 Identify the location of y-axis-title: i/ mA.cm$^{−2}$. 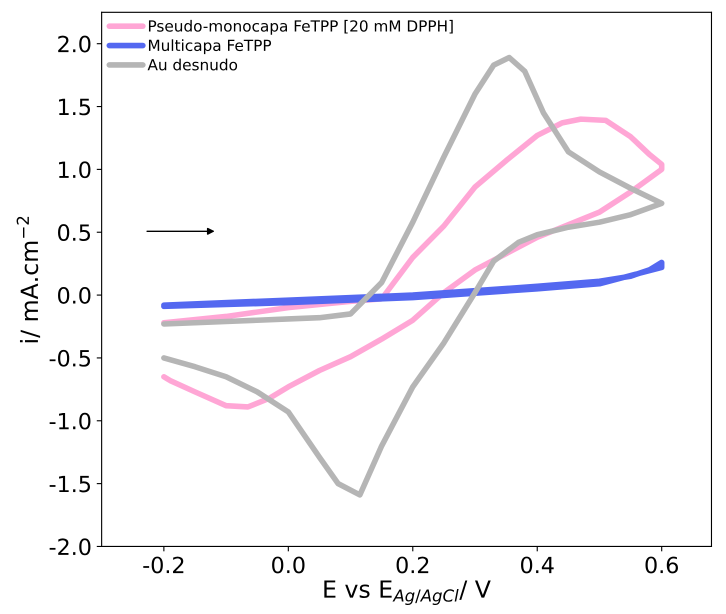
(28, 279).